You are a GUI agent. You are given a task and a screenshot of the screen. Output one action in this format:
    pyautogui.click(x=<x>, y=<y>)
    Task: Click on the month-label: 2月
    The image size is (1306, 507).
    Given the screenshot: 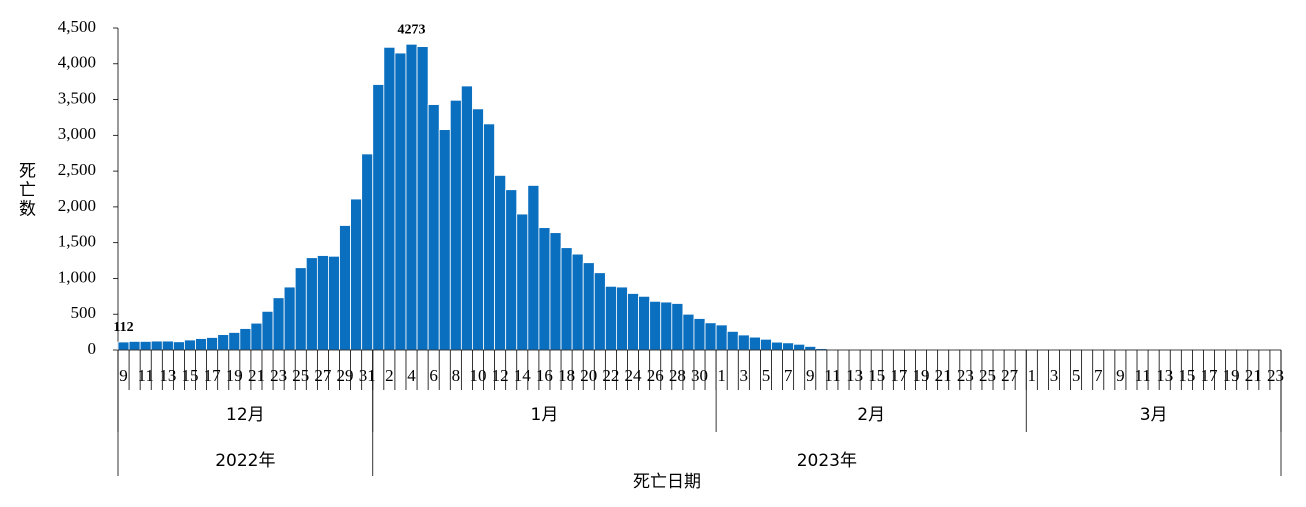 What is the action you would take?
    pyautogui.click(x=871, y=415)
    